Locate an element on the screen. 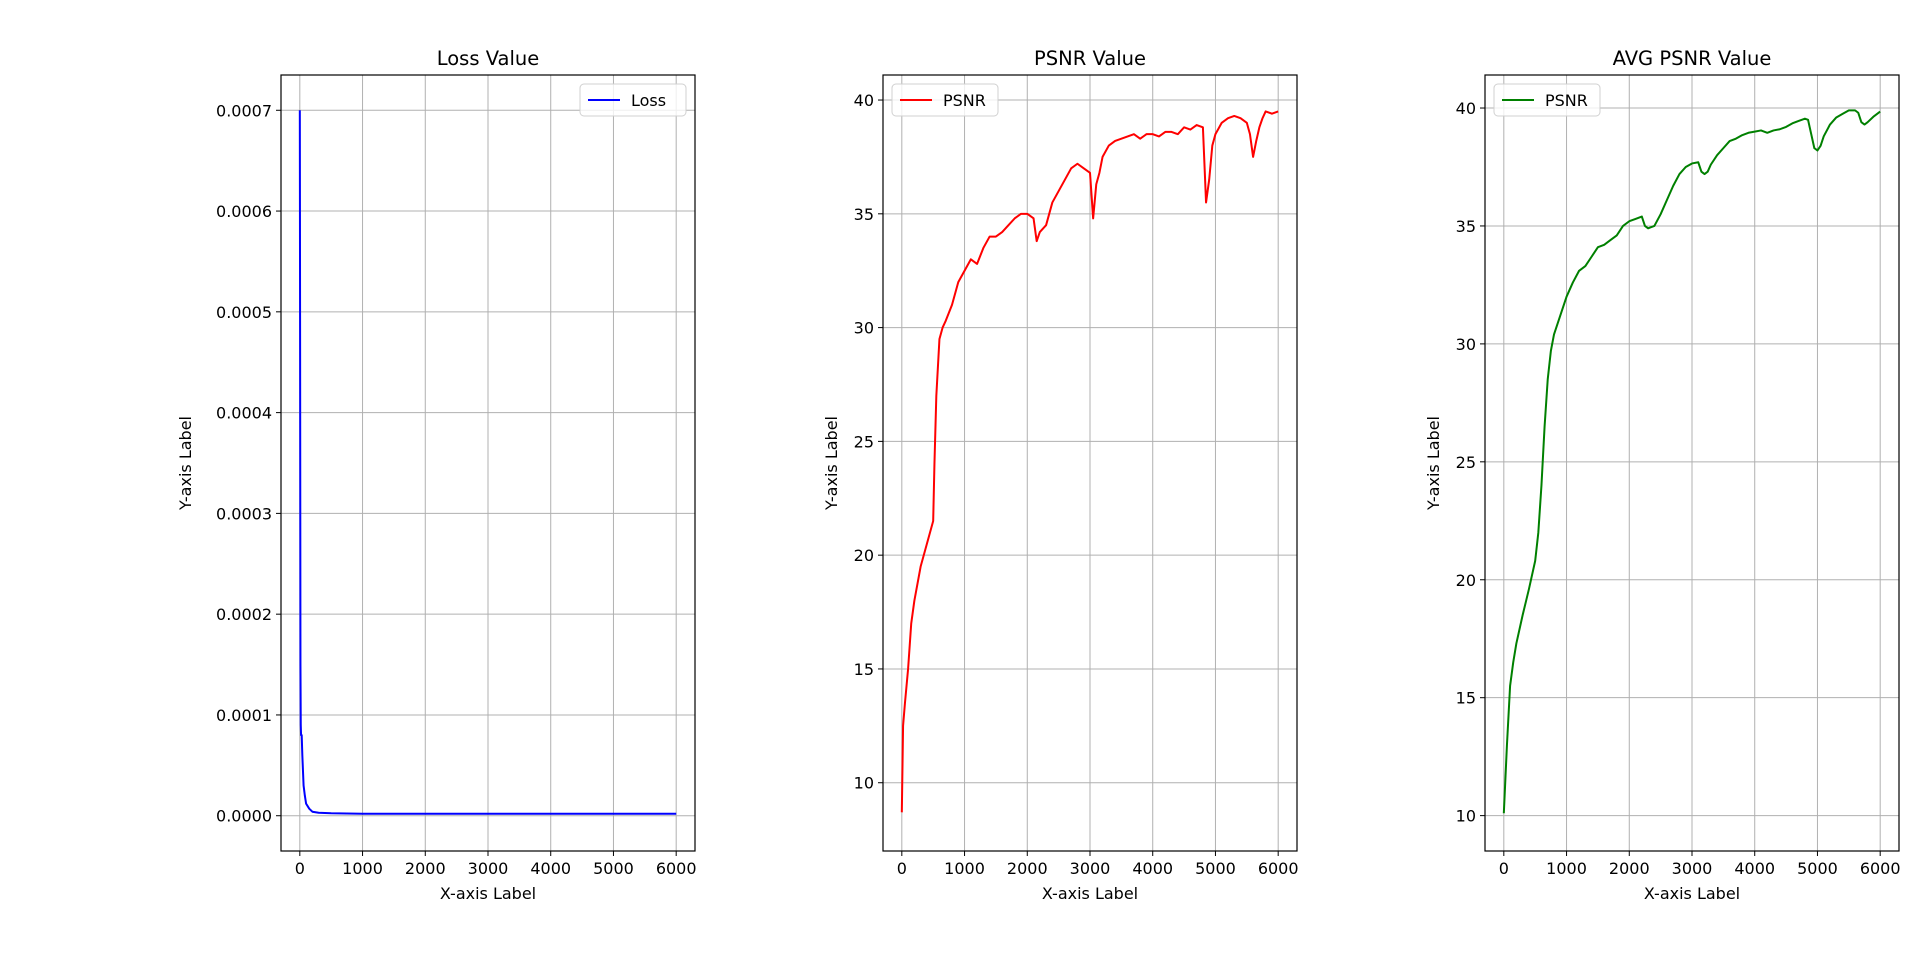 This screenshot has height=956, width=1920. chart-title: PSNR Value is located at coordinates (1090, 58).